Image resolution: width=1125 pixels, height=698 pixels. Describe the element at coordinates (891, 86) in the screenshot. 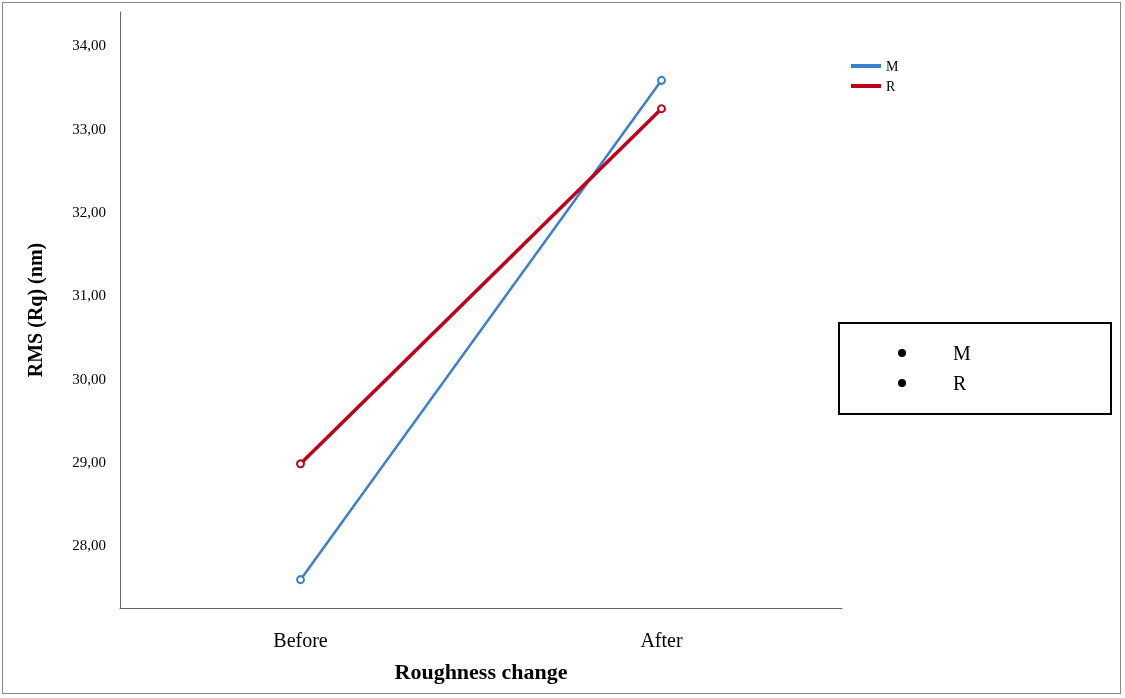

I see `legend-label: R` at that location.